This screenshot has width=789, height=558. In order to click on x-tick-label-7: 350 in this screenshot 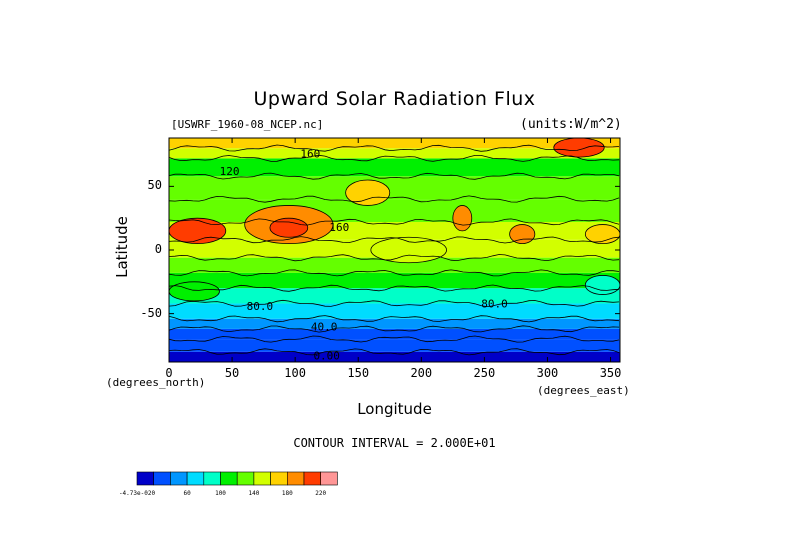, I will do `click(610, 373)`.